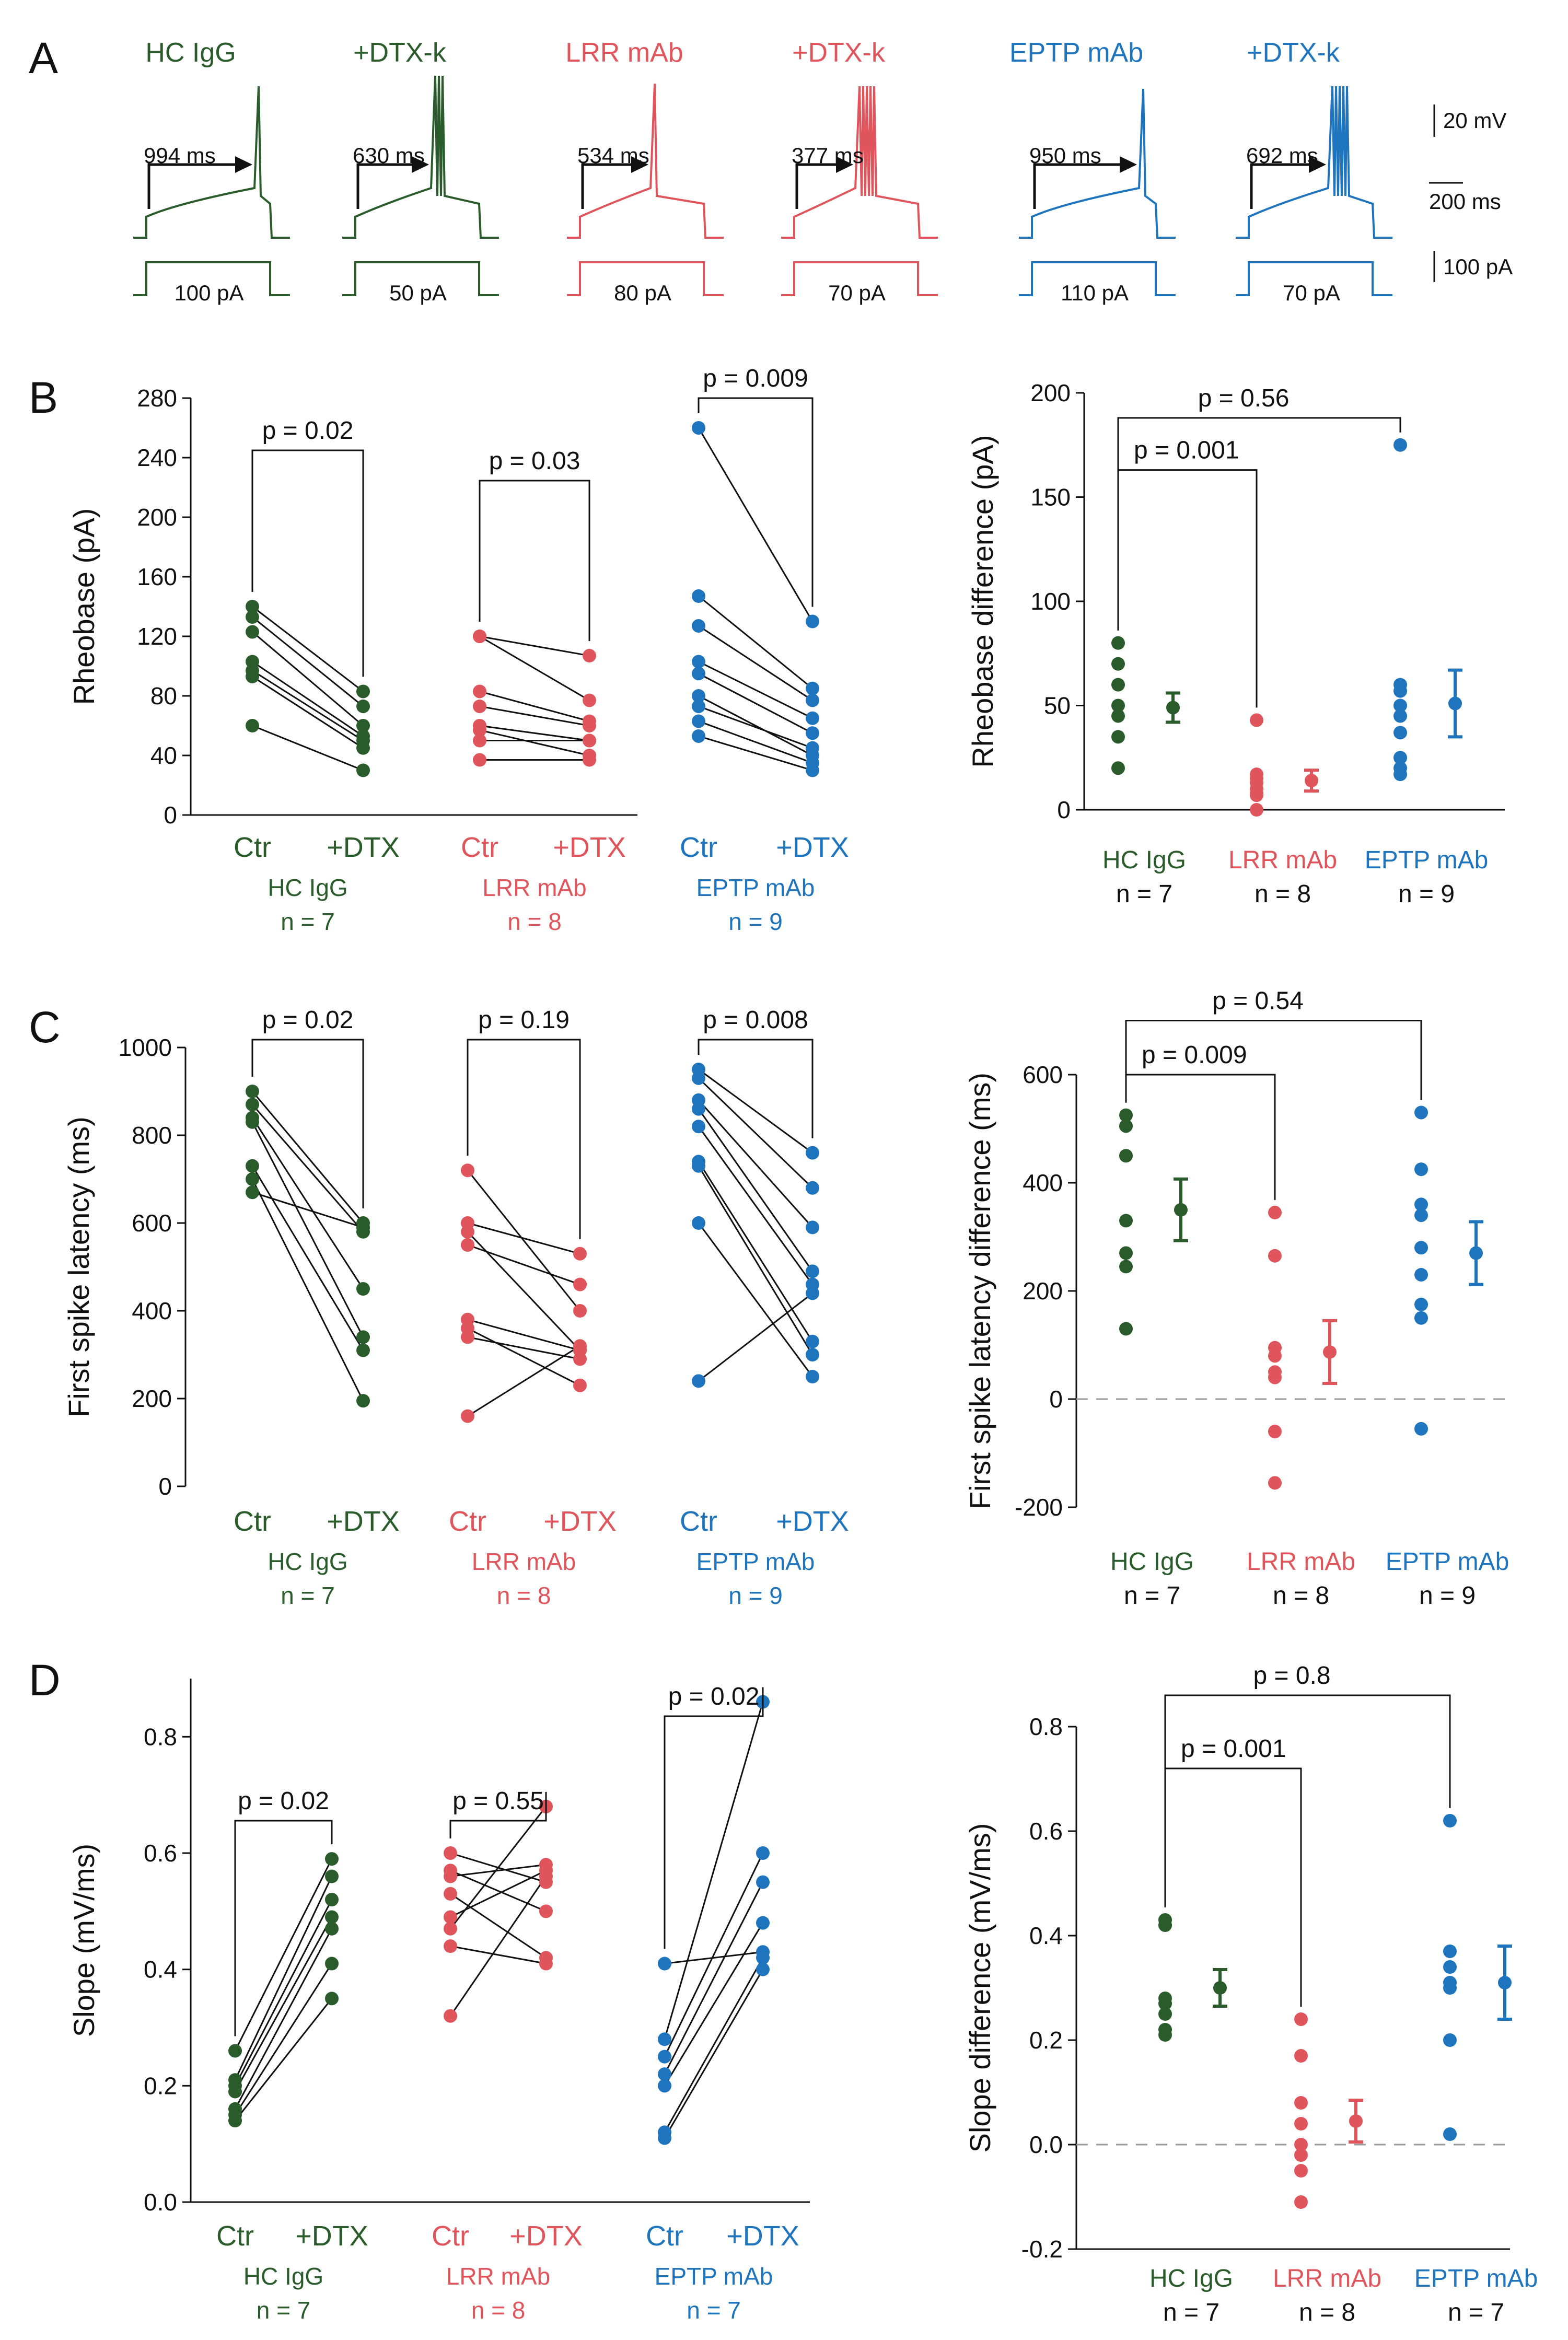  I want to click on p-value-label: p = 0.02, so click(308, 1020).